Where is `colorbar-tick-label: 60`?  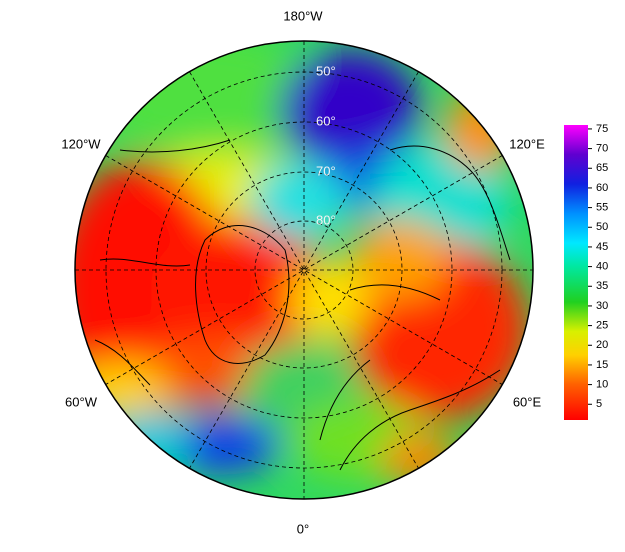
colorbar-tick-label: 60 is located at coordinates (602, 188).